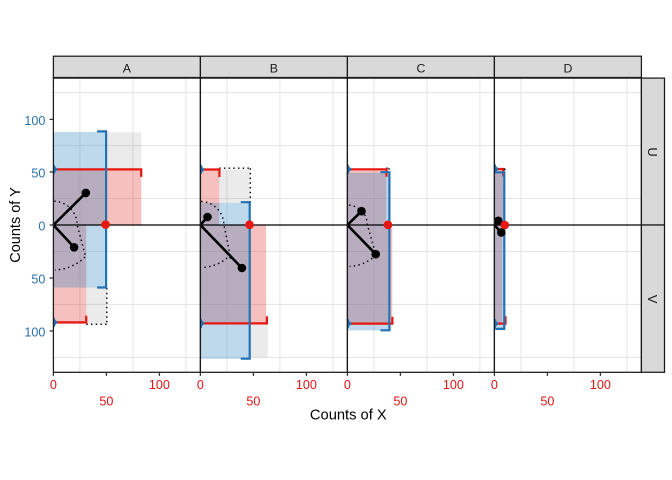 The height and width of the screenshot is (480, 672). Describe the element at coordinates (274, 69) in the screenshot. I see `svg-text: B` at that location.